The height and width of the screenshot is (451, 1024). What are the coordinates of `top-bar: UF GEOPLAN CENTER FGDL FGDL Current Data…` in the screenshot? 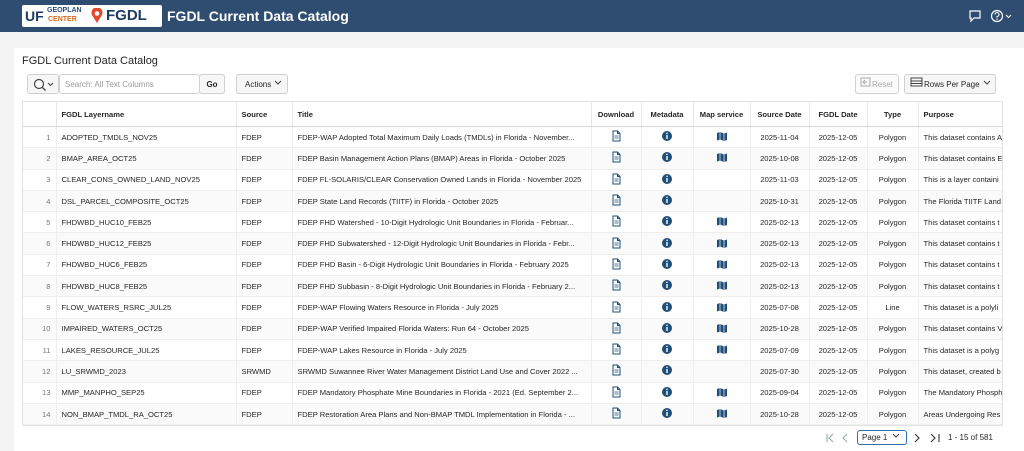 It's located at (512, 16).